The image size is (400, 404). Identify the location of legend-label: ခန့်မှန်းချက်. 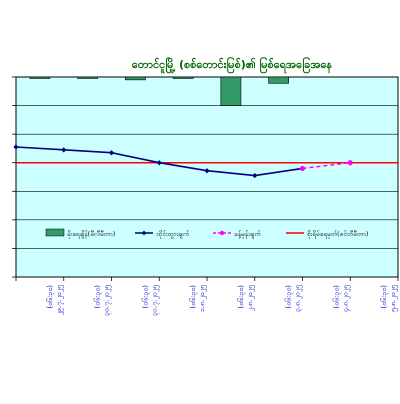
(247, 234).